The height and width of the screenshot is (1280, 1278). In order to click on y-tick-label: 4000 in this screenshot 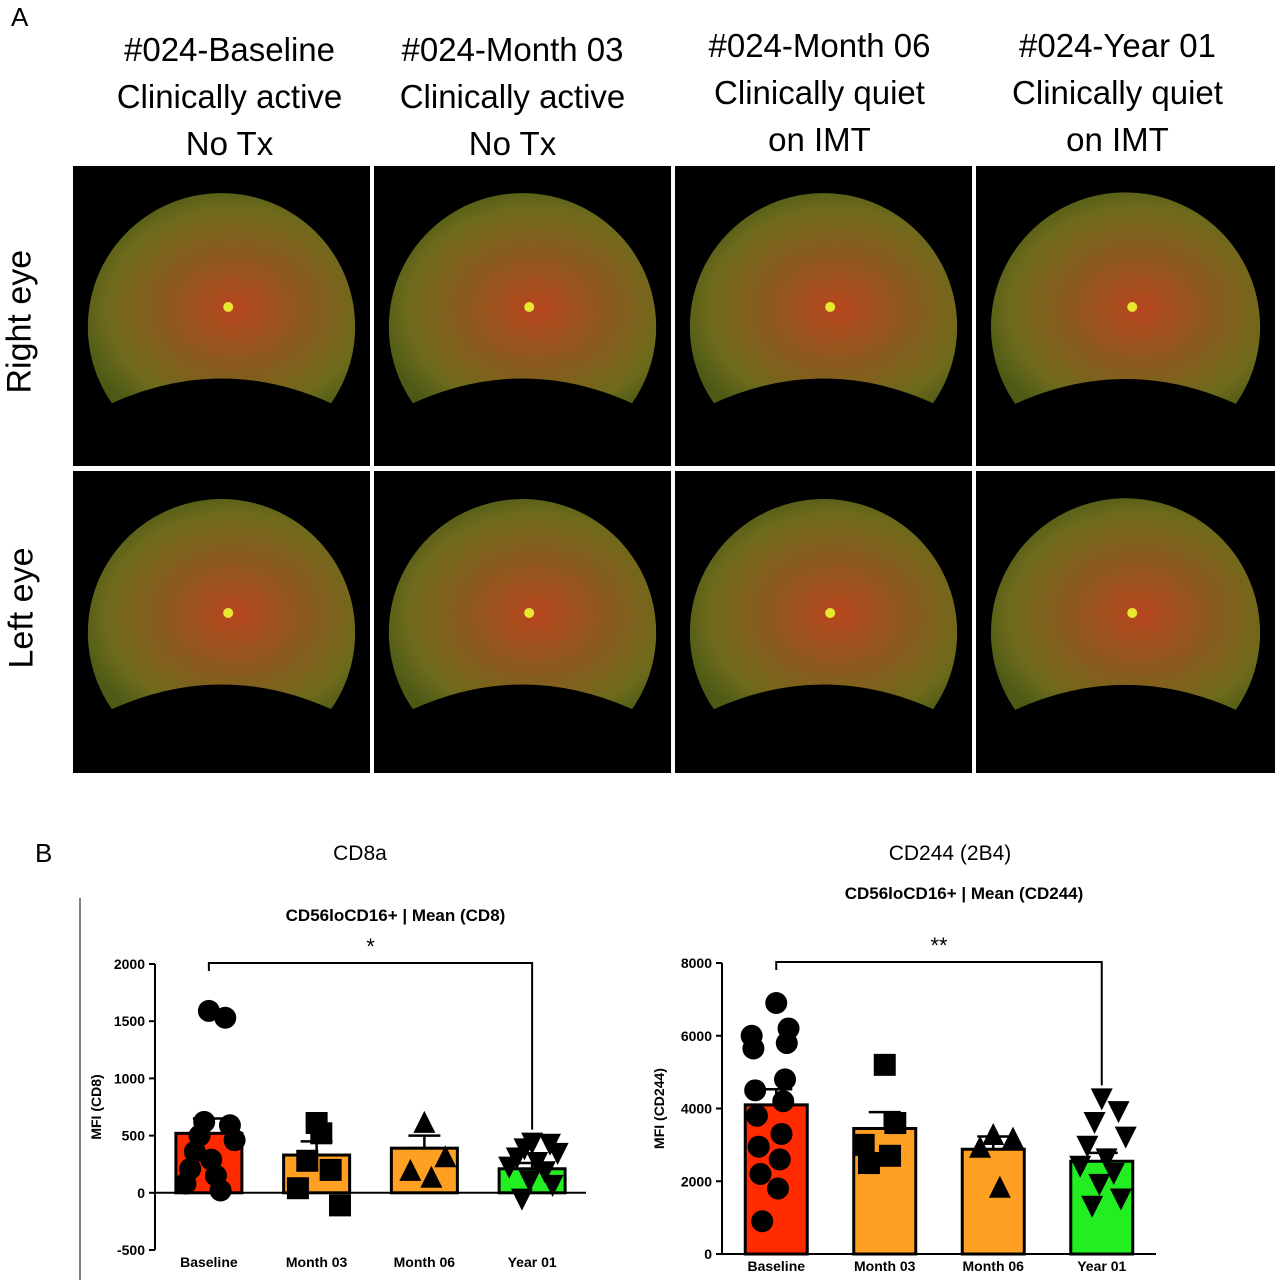, I will do `click(696, 1109)`.